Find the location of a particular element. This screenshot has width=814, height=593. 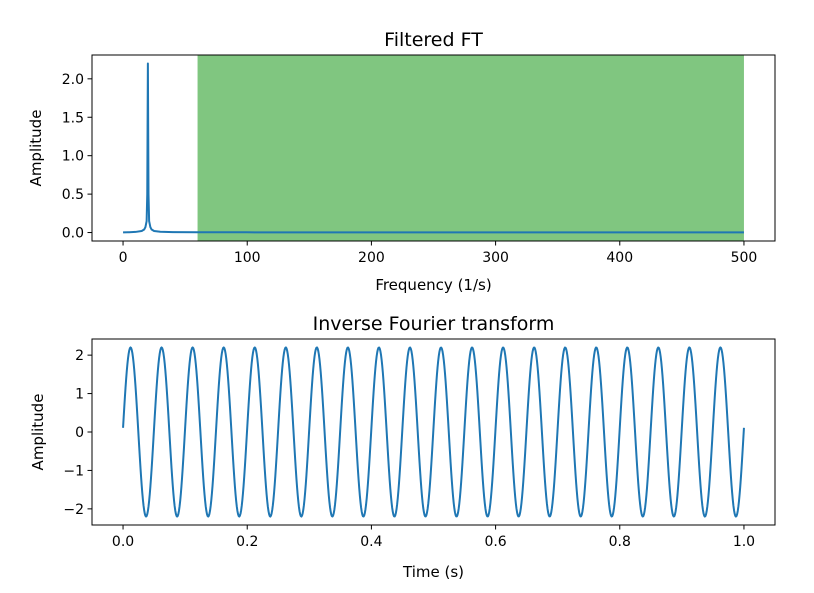

top-chart-x-tick-label: 300 is located at coordinates (495, 258).